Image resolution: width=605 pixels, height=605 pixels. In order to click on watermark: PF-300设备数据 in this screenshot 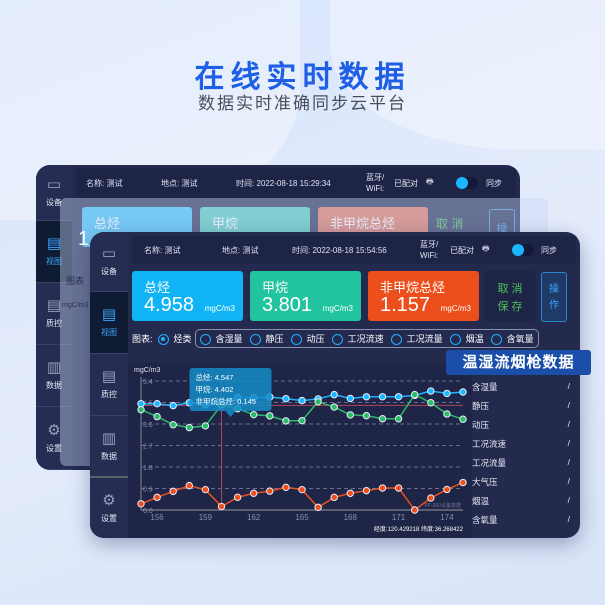, I will do `click(443, 505)`.